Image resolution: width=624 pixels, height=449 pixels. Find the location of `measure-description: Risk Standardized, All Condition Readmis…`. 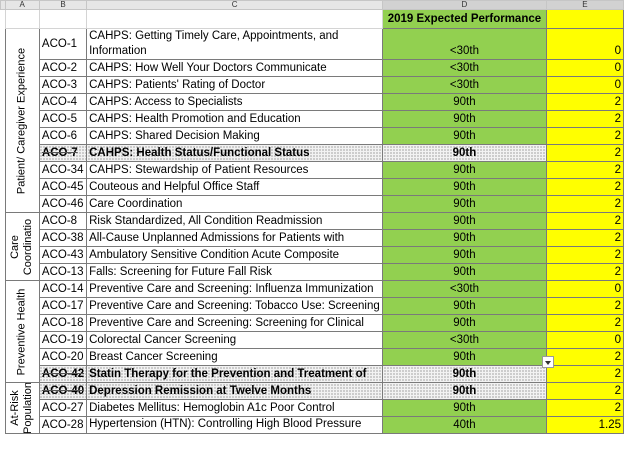

measure-description: Risk Standardized, All Condition Readmis… is located at coordinates (235, 221).